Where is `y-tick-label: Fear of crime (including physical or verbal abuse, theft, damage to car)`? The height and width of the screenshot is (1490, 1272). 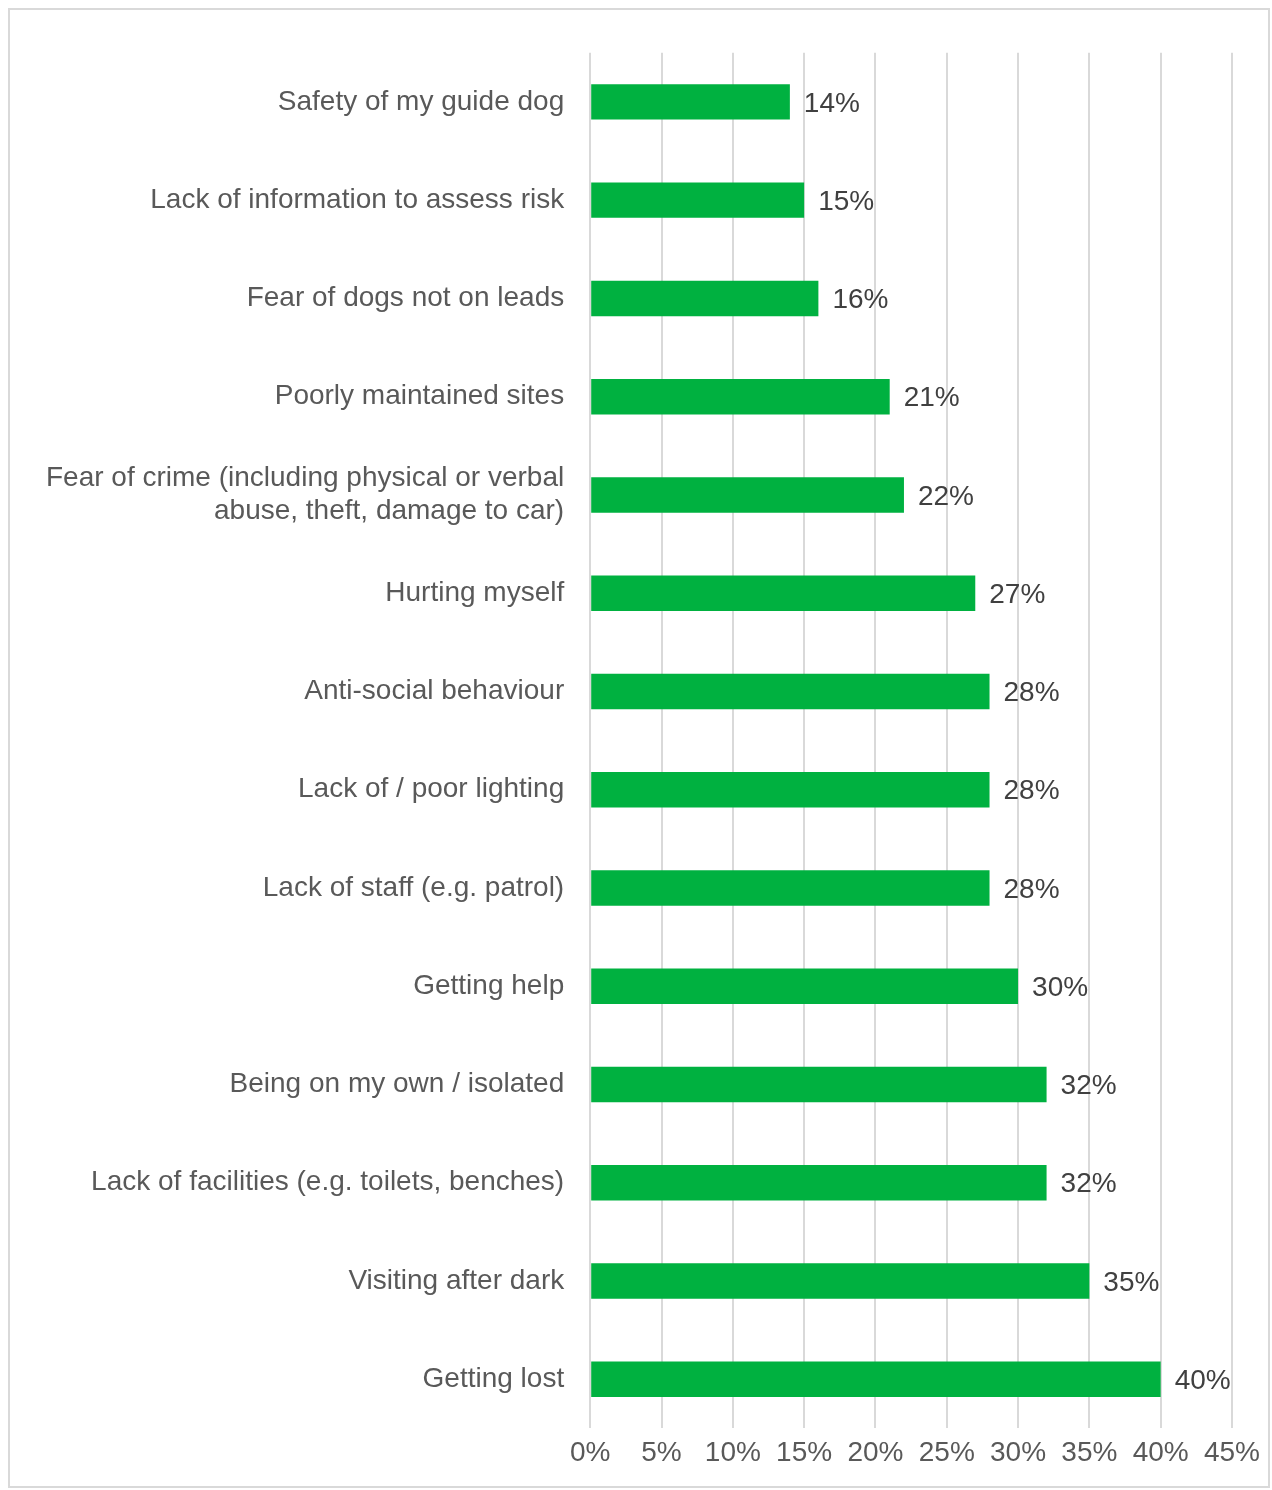 y-tick-label: Fear of crime (including physical or verbal abuse, theft, damage to car) is located at coordinates (305, 493).